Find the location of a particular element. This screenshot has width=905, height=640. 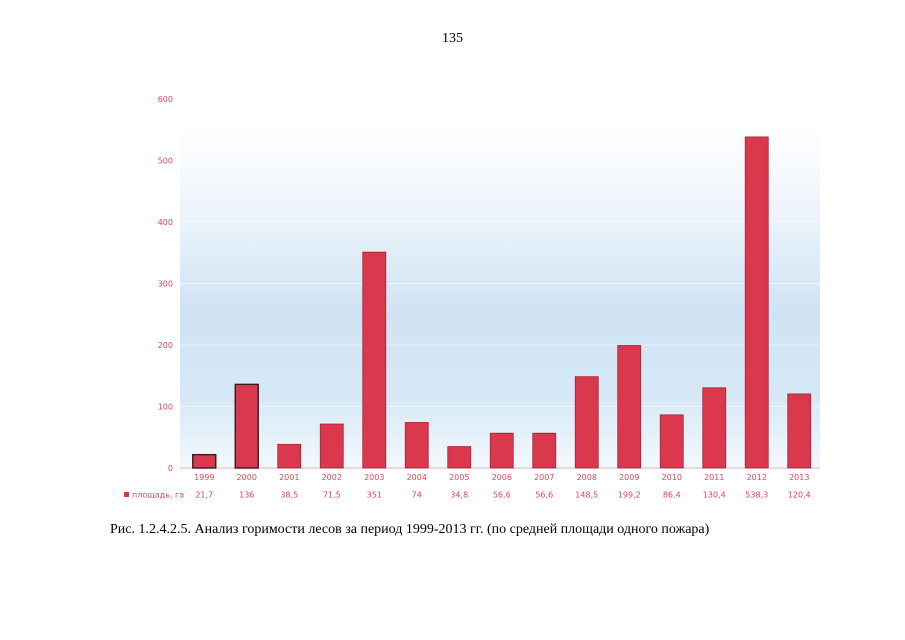

data-label: 21,7 is located at coordinates (204, 495).